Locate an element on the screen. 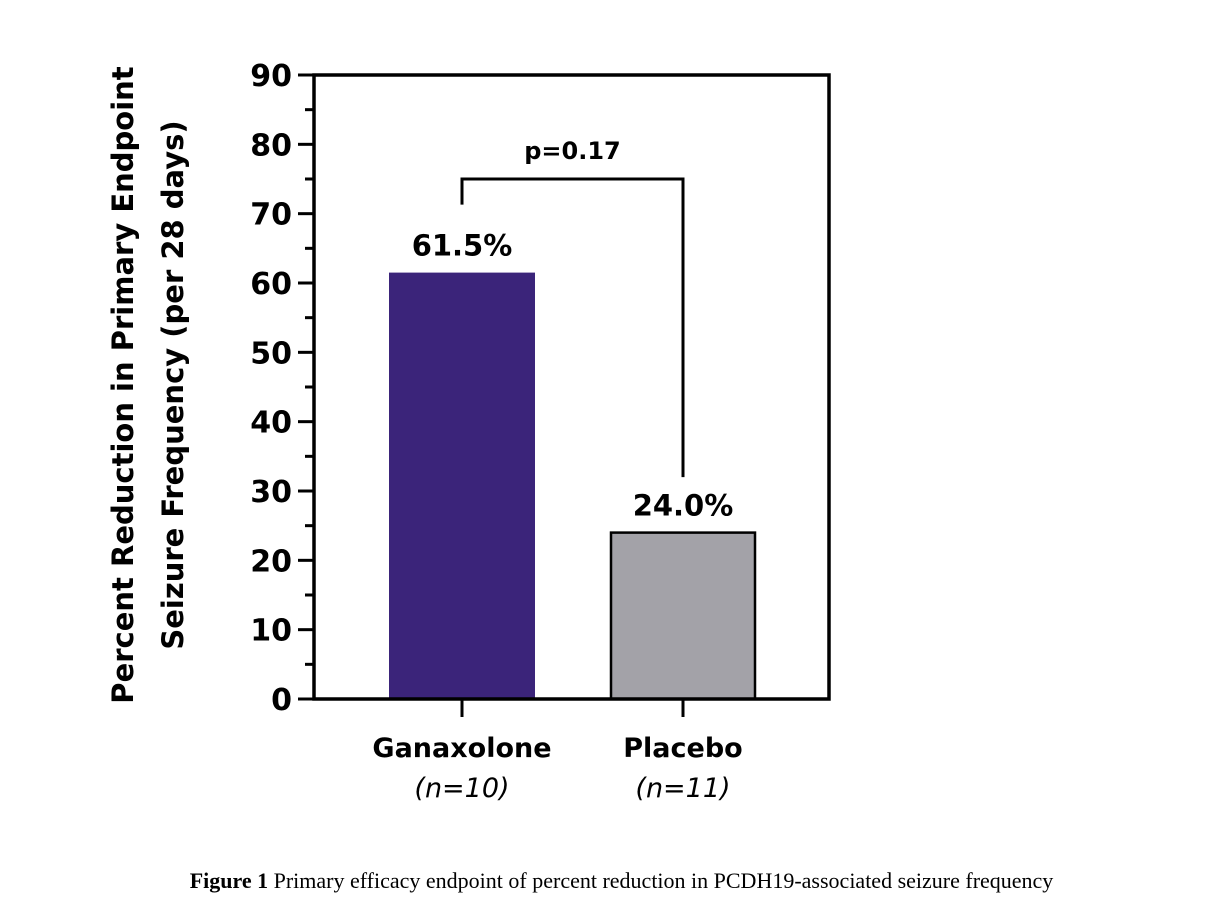 This screenshot has height=923, width=1219. y-axis-label: Percent Reduction in Primary Endpoint is located at coordinates (123, 385).